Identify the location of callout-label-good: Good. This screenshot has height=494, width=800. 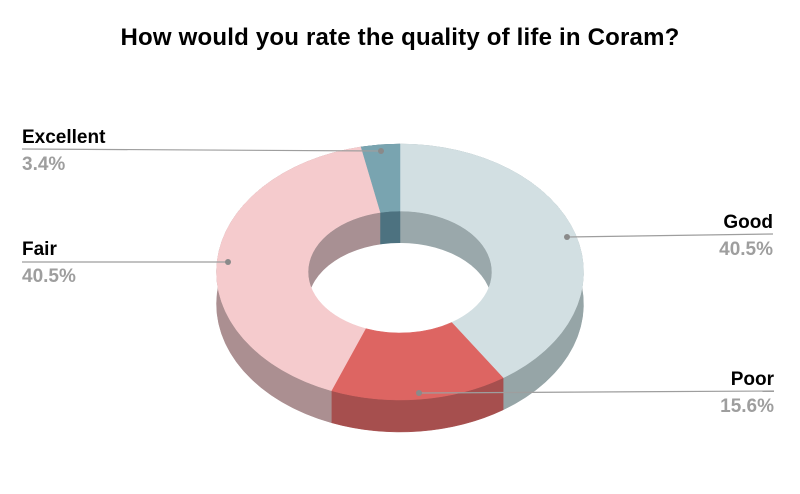
(748, 222).